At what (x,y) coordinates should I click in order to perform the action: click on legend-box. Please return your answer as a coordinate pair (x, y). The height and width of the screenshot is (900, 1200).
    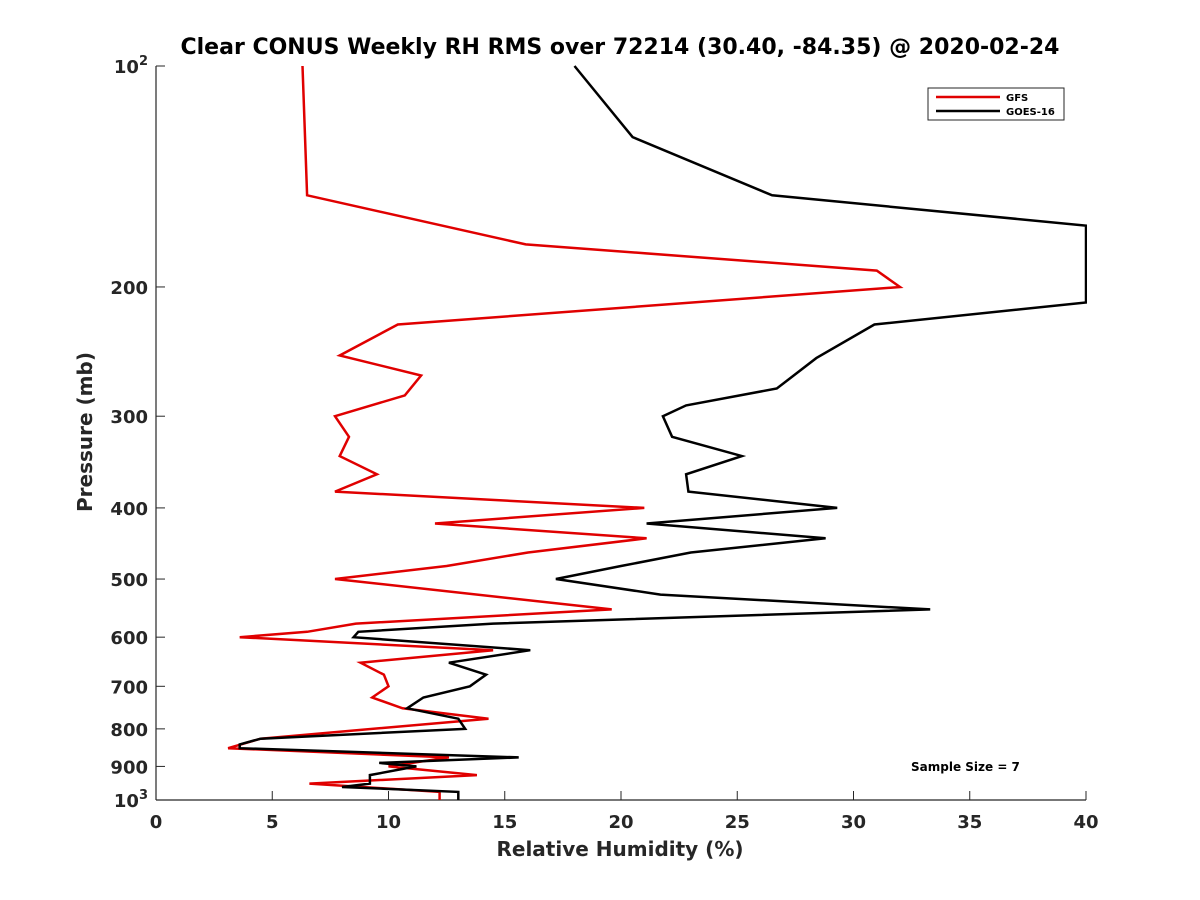
    Looking at the image, I should click on (996, 104).